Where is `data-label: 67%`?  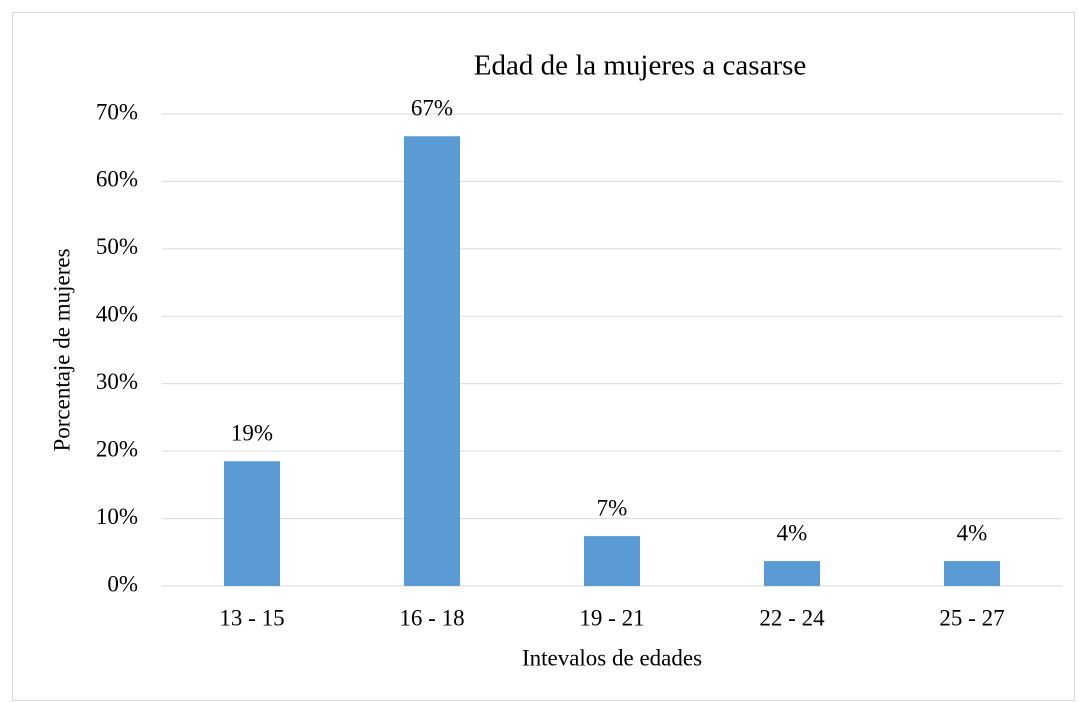 data-label: 67% is located at coordinates (432, 108).